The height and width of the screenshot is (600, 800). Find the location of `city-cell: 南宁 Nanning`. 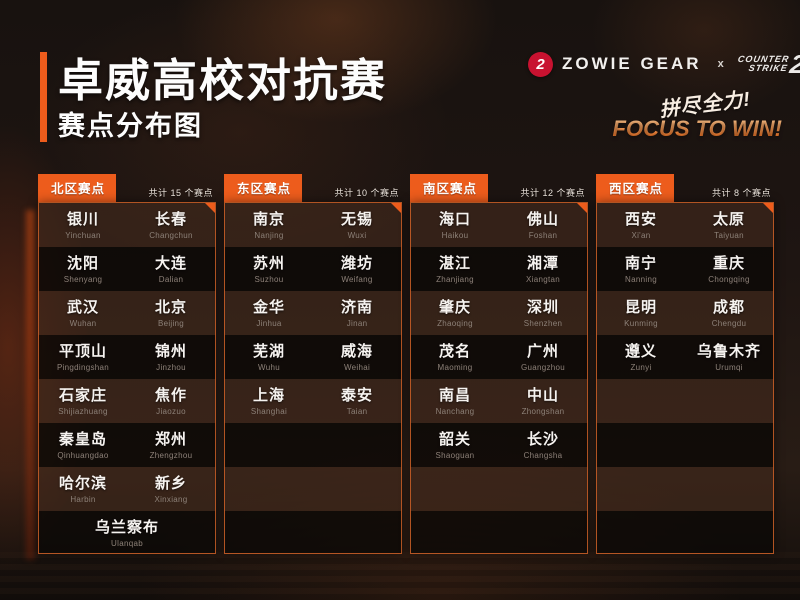

city-cell: 南宁 Nanning is located at coordinates (641, 269).